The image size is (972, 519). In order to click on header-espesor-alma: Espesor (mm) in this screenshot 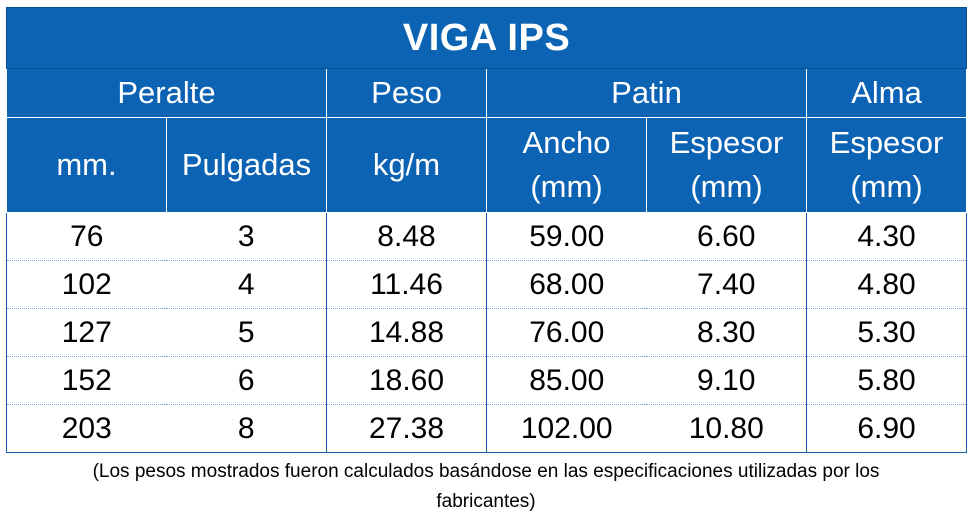, I will do `click(886, 165)`.